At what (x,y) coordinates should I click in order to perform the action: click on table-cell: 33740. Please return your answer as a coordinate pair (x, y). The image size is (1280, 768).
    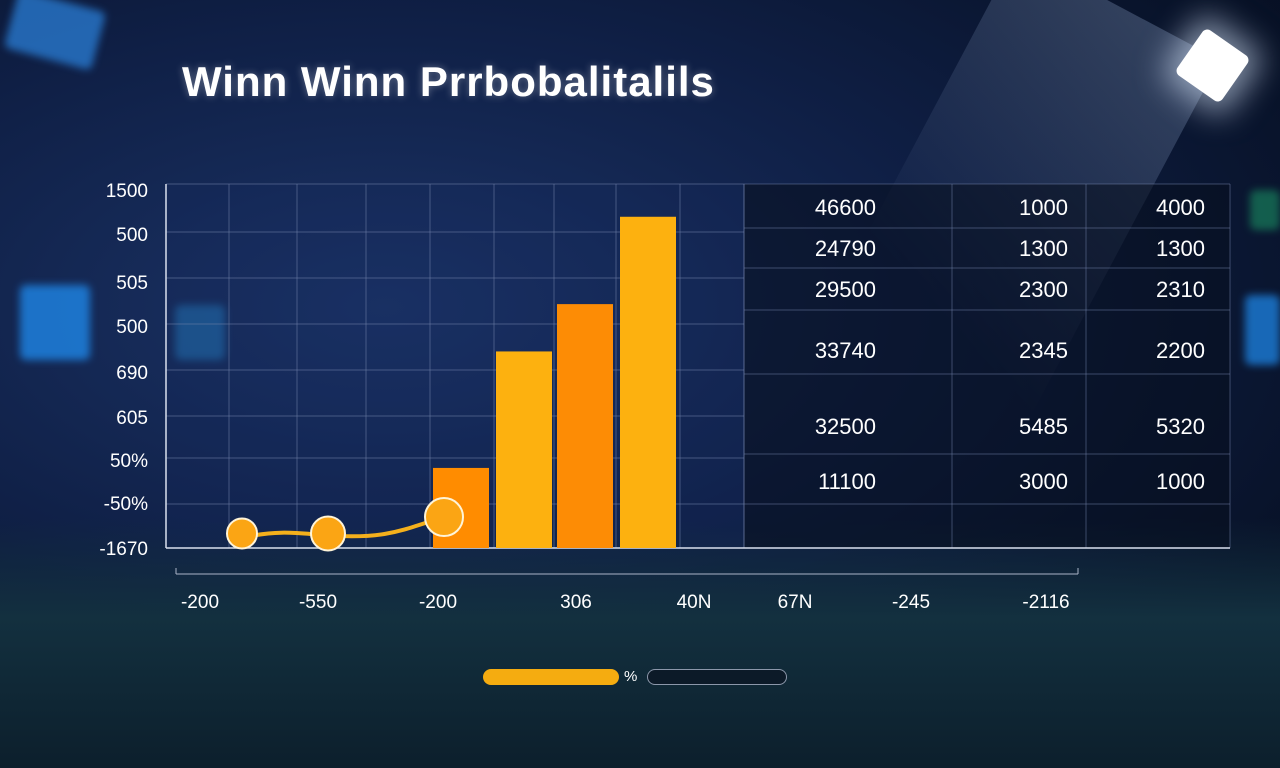
    Looking at the image, I should click on (845, 350).